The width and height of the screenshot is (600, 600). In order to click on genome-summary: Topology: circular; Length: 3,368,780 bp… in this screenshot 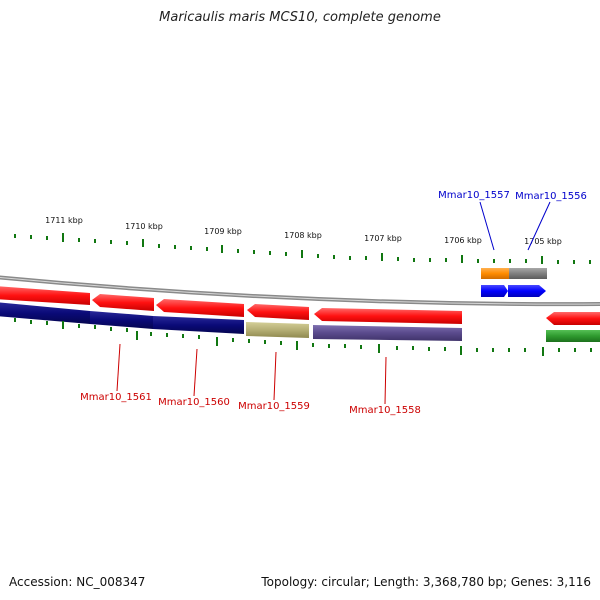, I will do `click(426, 582)`.